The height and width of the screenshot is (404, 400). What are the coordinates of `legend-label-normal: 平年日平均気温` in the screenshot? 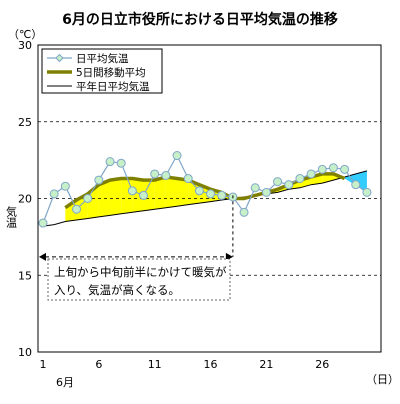 It's located at (113, 86).